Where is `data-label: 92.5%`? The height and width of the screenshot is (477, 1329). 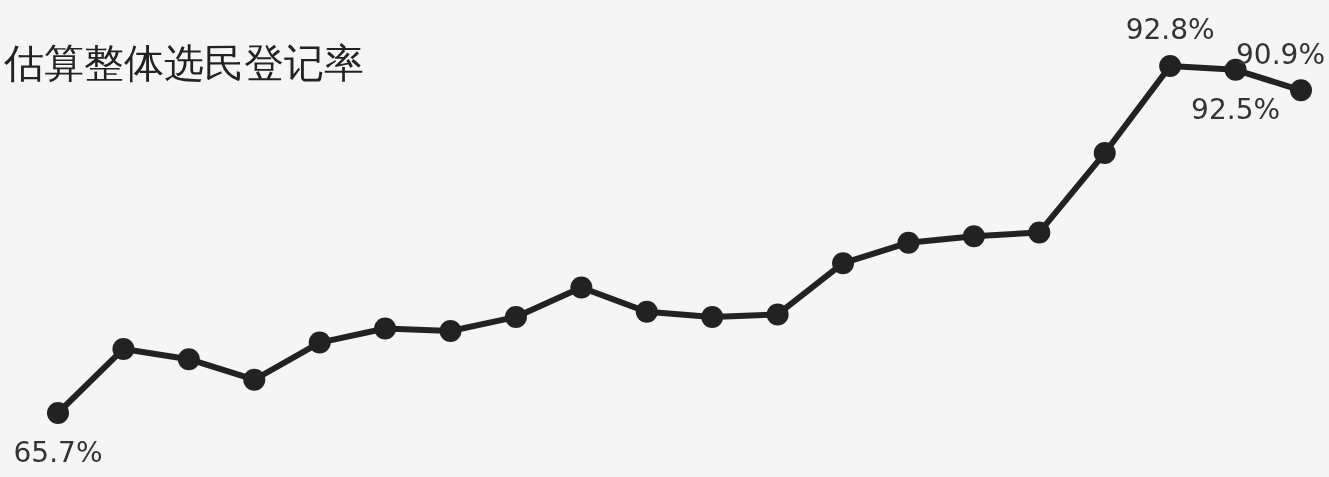
data-label: 92.5% is located at coordinates (1236, 110).